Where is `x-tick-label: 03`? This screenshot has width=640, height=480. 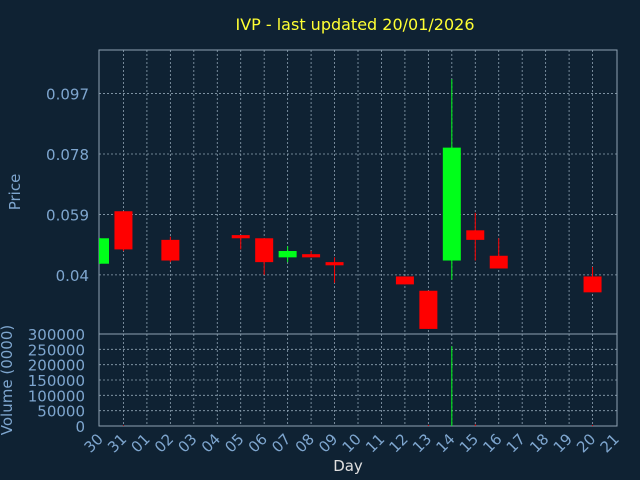
x-tick-label: 03 is located at coordinates (187, 443).